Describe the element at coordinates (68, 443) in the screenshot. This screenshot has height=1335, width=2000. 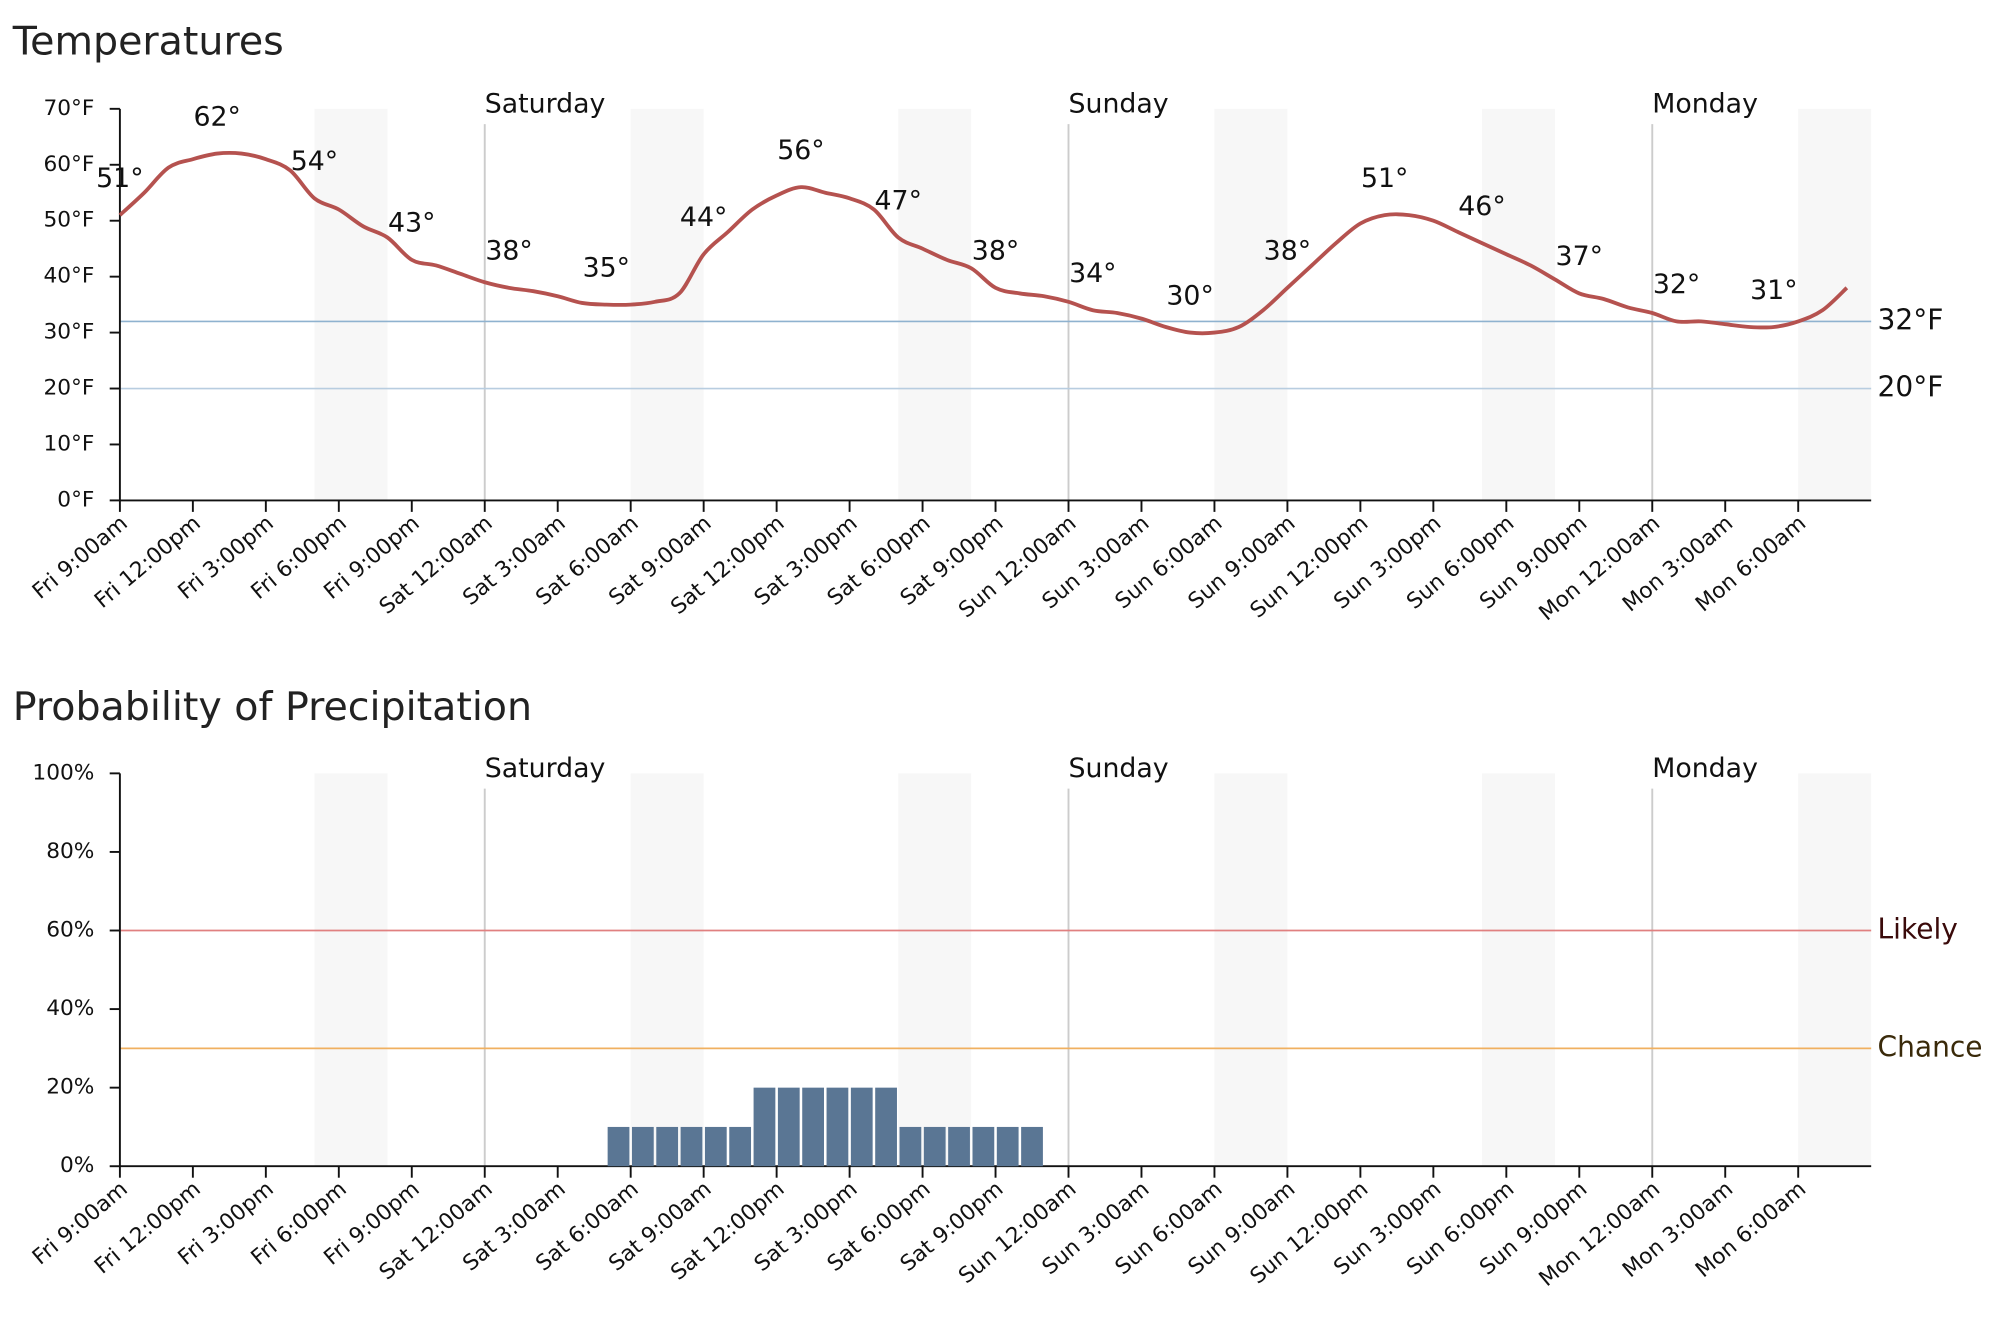
I see `y-tick-label: 10°F` at that location.